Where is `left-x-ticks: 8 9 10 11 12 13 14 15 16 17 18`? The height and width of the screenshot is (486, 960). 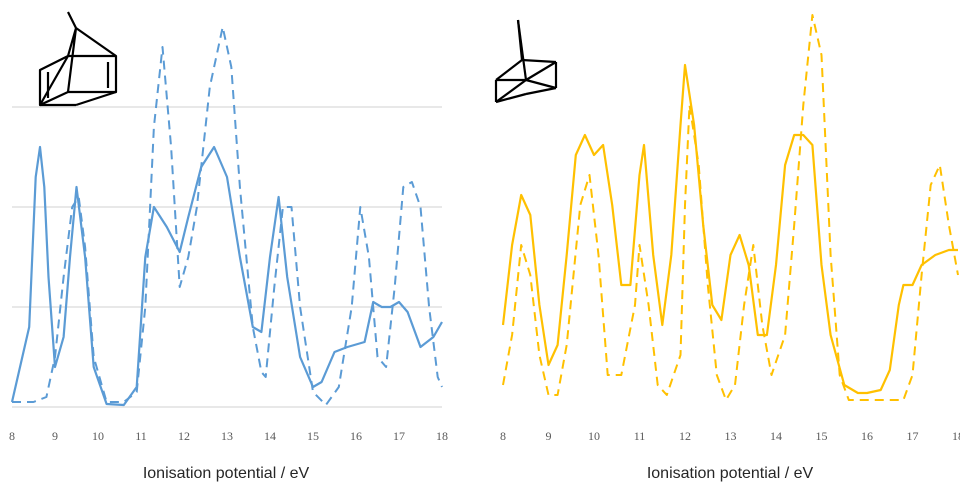 left-x-ticks: 8 9 10 11 12 13 14 15 16 17 18 is located at coordinates (228, 436).